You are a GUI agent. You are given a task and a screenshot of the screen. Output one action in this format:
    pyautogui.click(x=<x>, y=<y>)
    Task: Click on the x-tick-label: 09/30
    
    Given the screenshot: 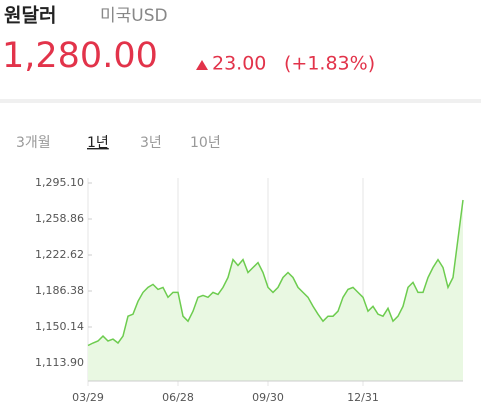 What is the action you would take?
    pyautogui.click(x=268, y=397)
    